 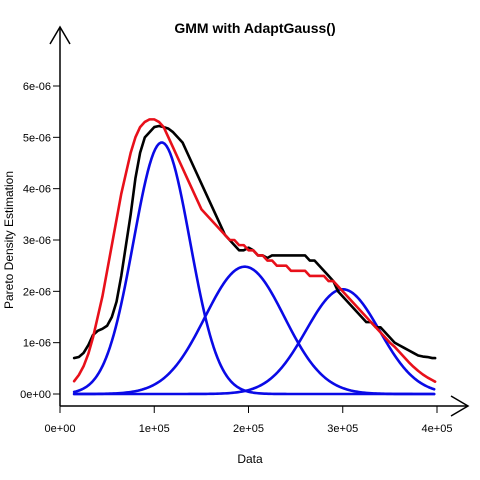 I want to click on y-axis-arrow, so click(x=60, y=35).